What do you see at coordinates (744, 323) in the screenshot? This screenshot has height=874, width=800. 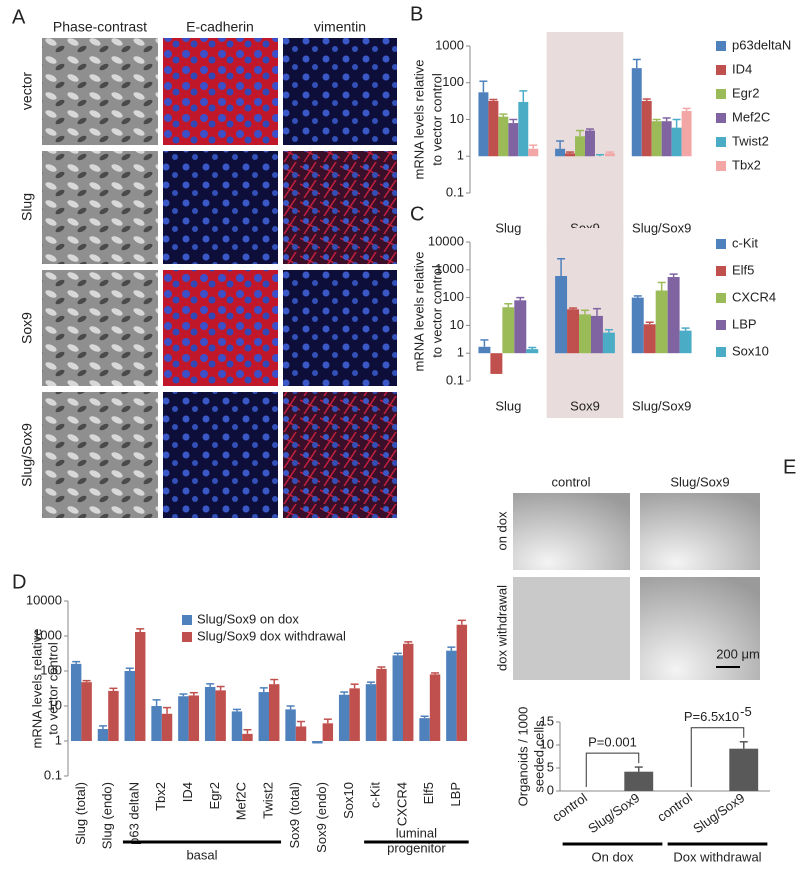 I see `legend-label: LBP` at bounding box center [744, 323].